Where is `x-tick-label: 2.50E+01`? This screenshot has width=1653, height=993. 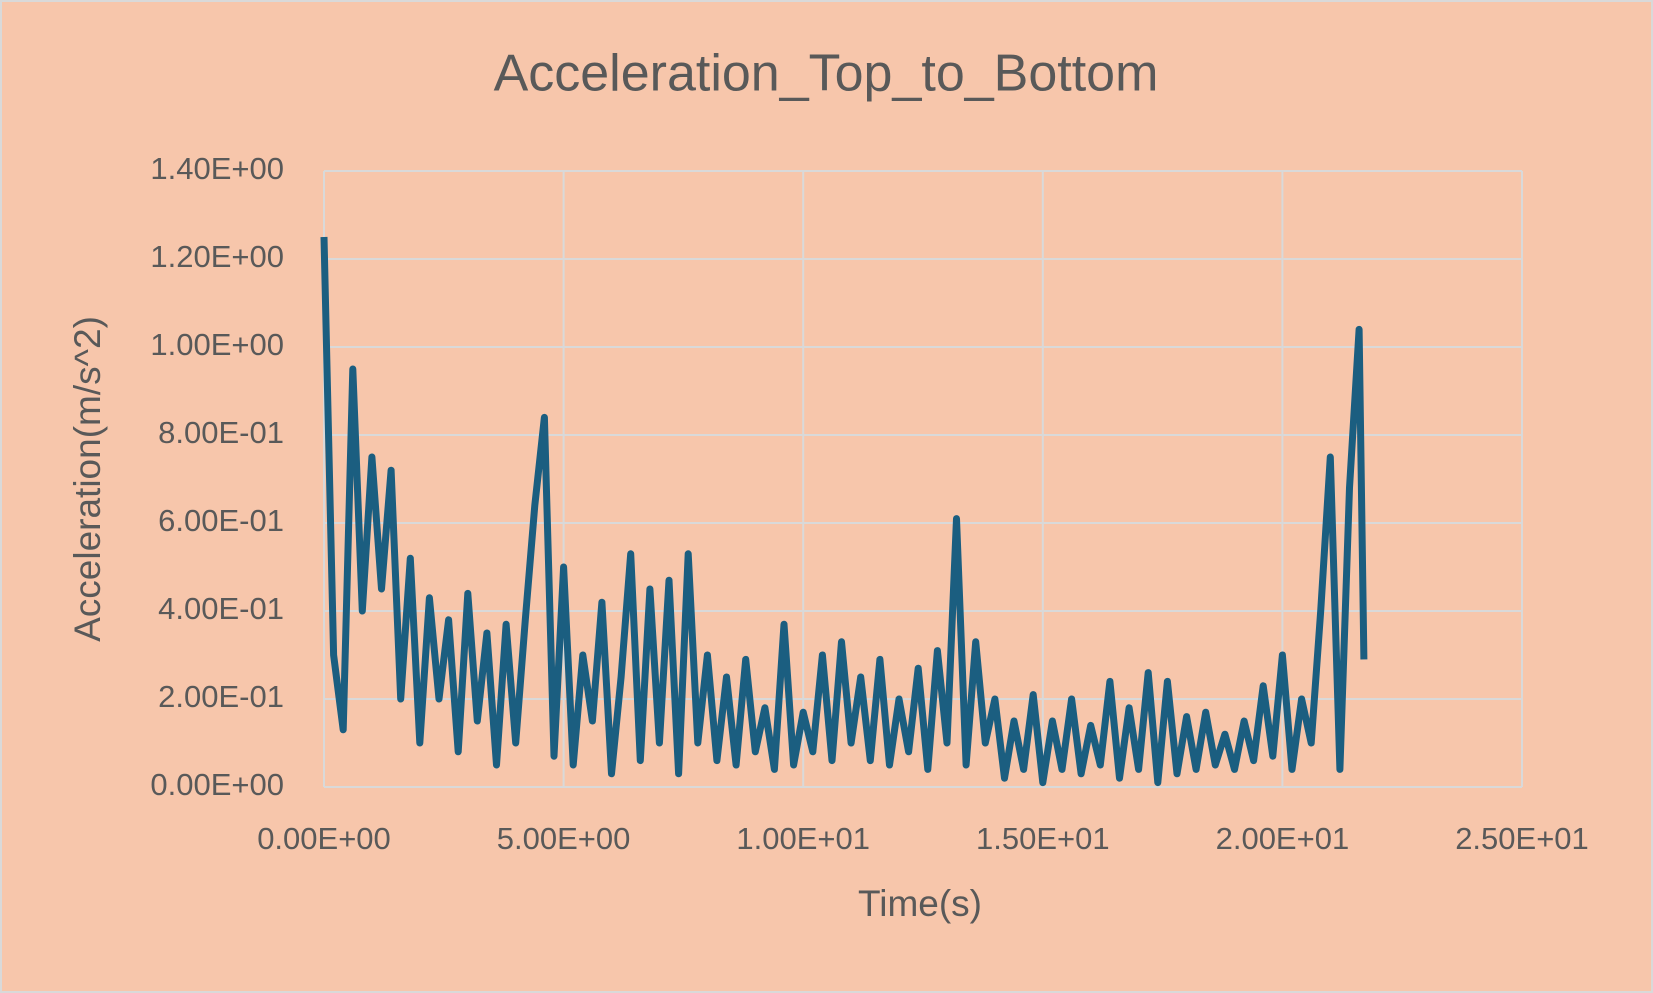
x-tick-label: 2.50E+01 is located at coordinates (1522, 838).